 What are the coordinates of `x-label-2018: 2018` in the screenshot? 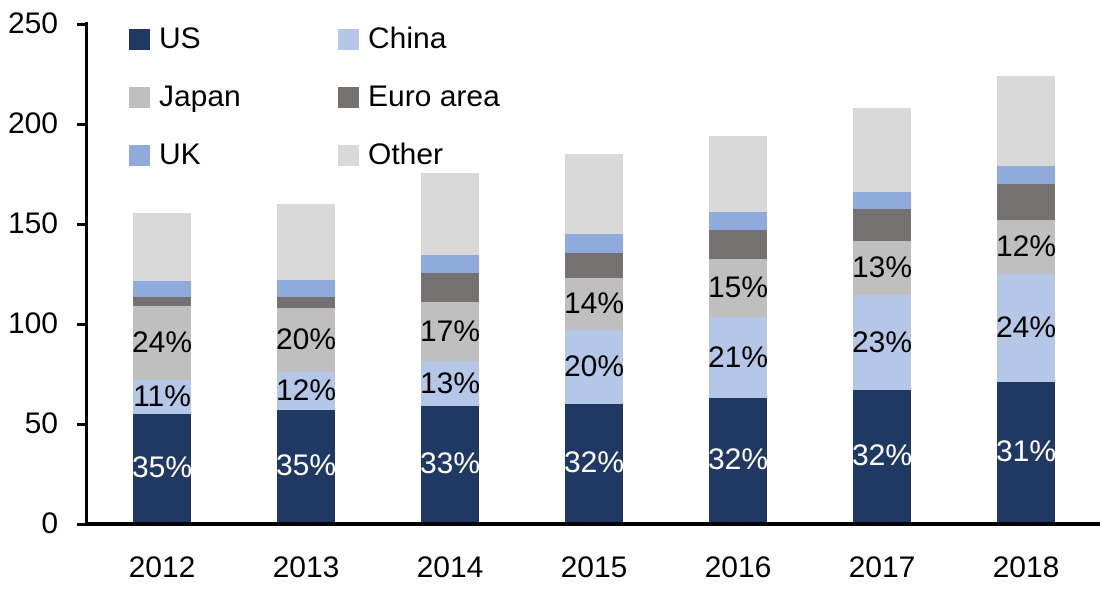 It's located at (1026, 567).